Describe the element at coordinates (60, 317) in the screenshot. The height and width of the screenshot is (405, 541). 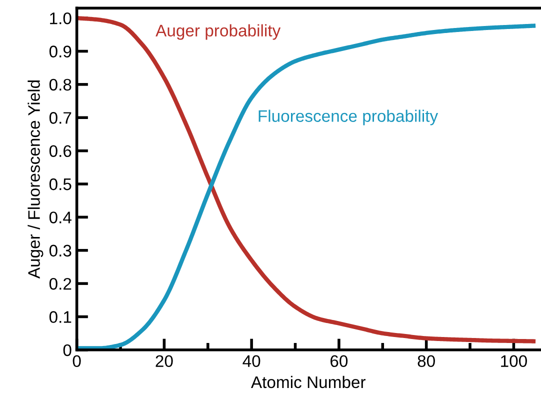
I see `y-tick-label: 0.1` at that location.